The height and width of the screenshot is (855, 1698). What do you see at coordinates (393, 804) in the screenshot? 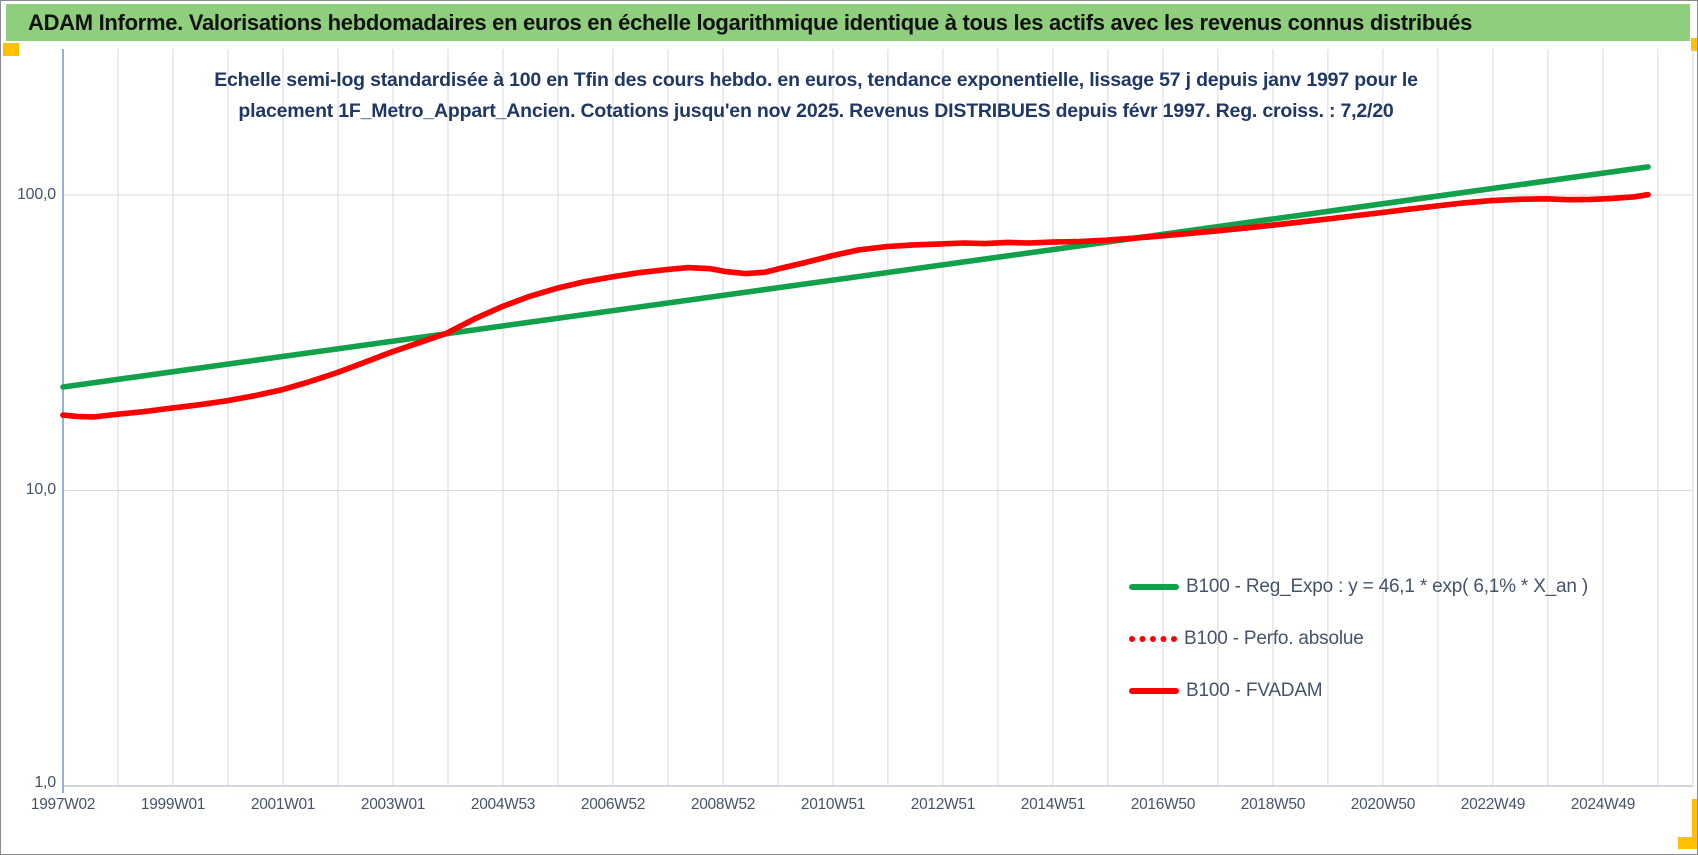
I see `x-axis-label: 2003W01` at bounding box center [393, 804].